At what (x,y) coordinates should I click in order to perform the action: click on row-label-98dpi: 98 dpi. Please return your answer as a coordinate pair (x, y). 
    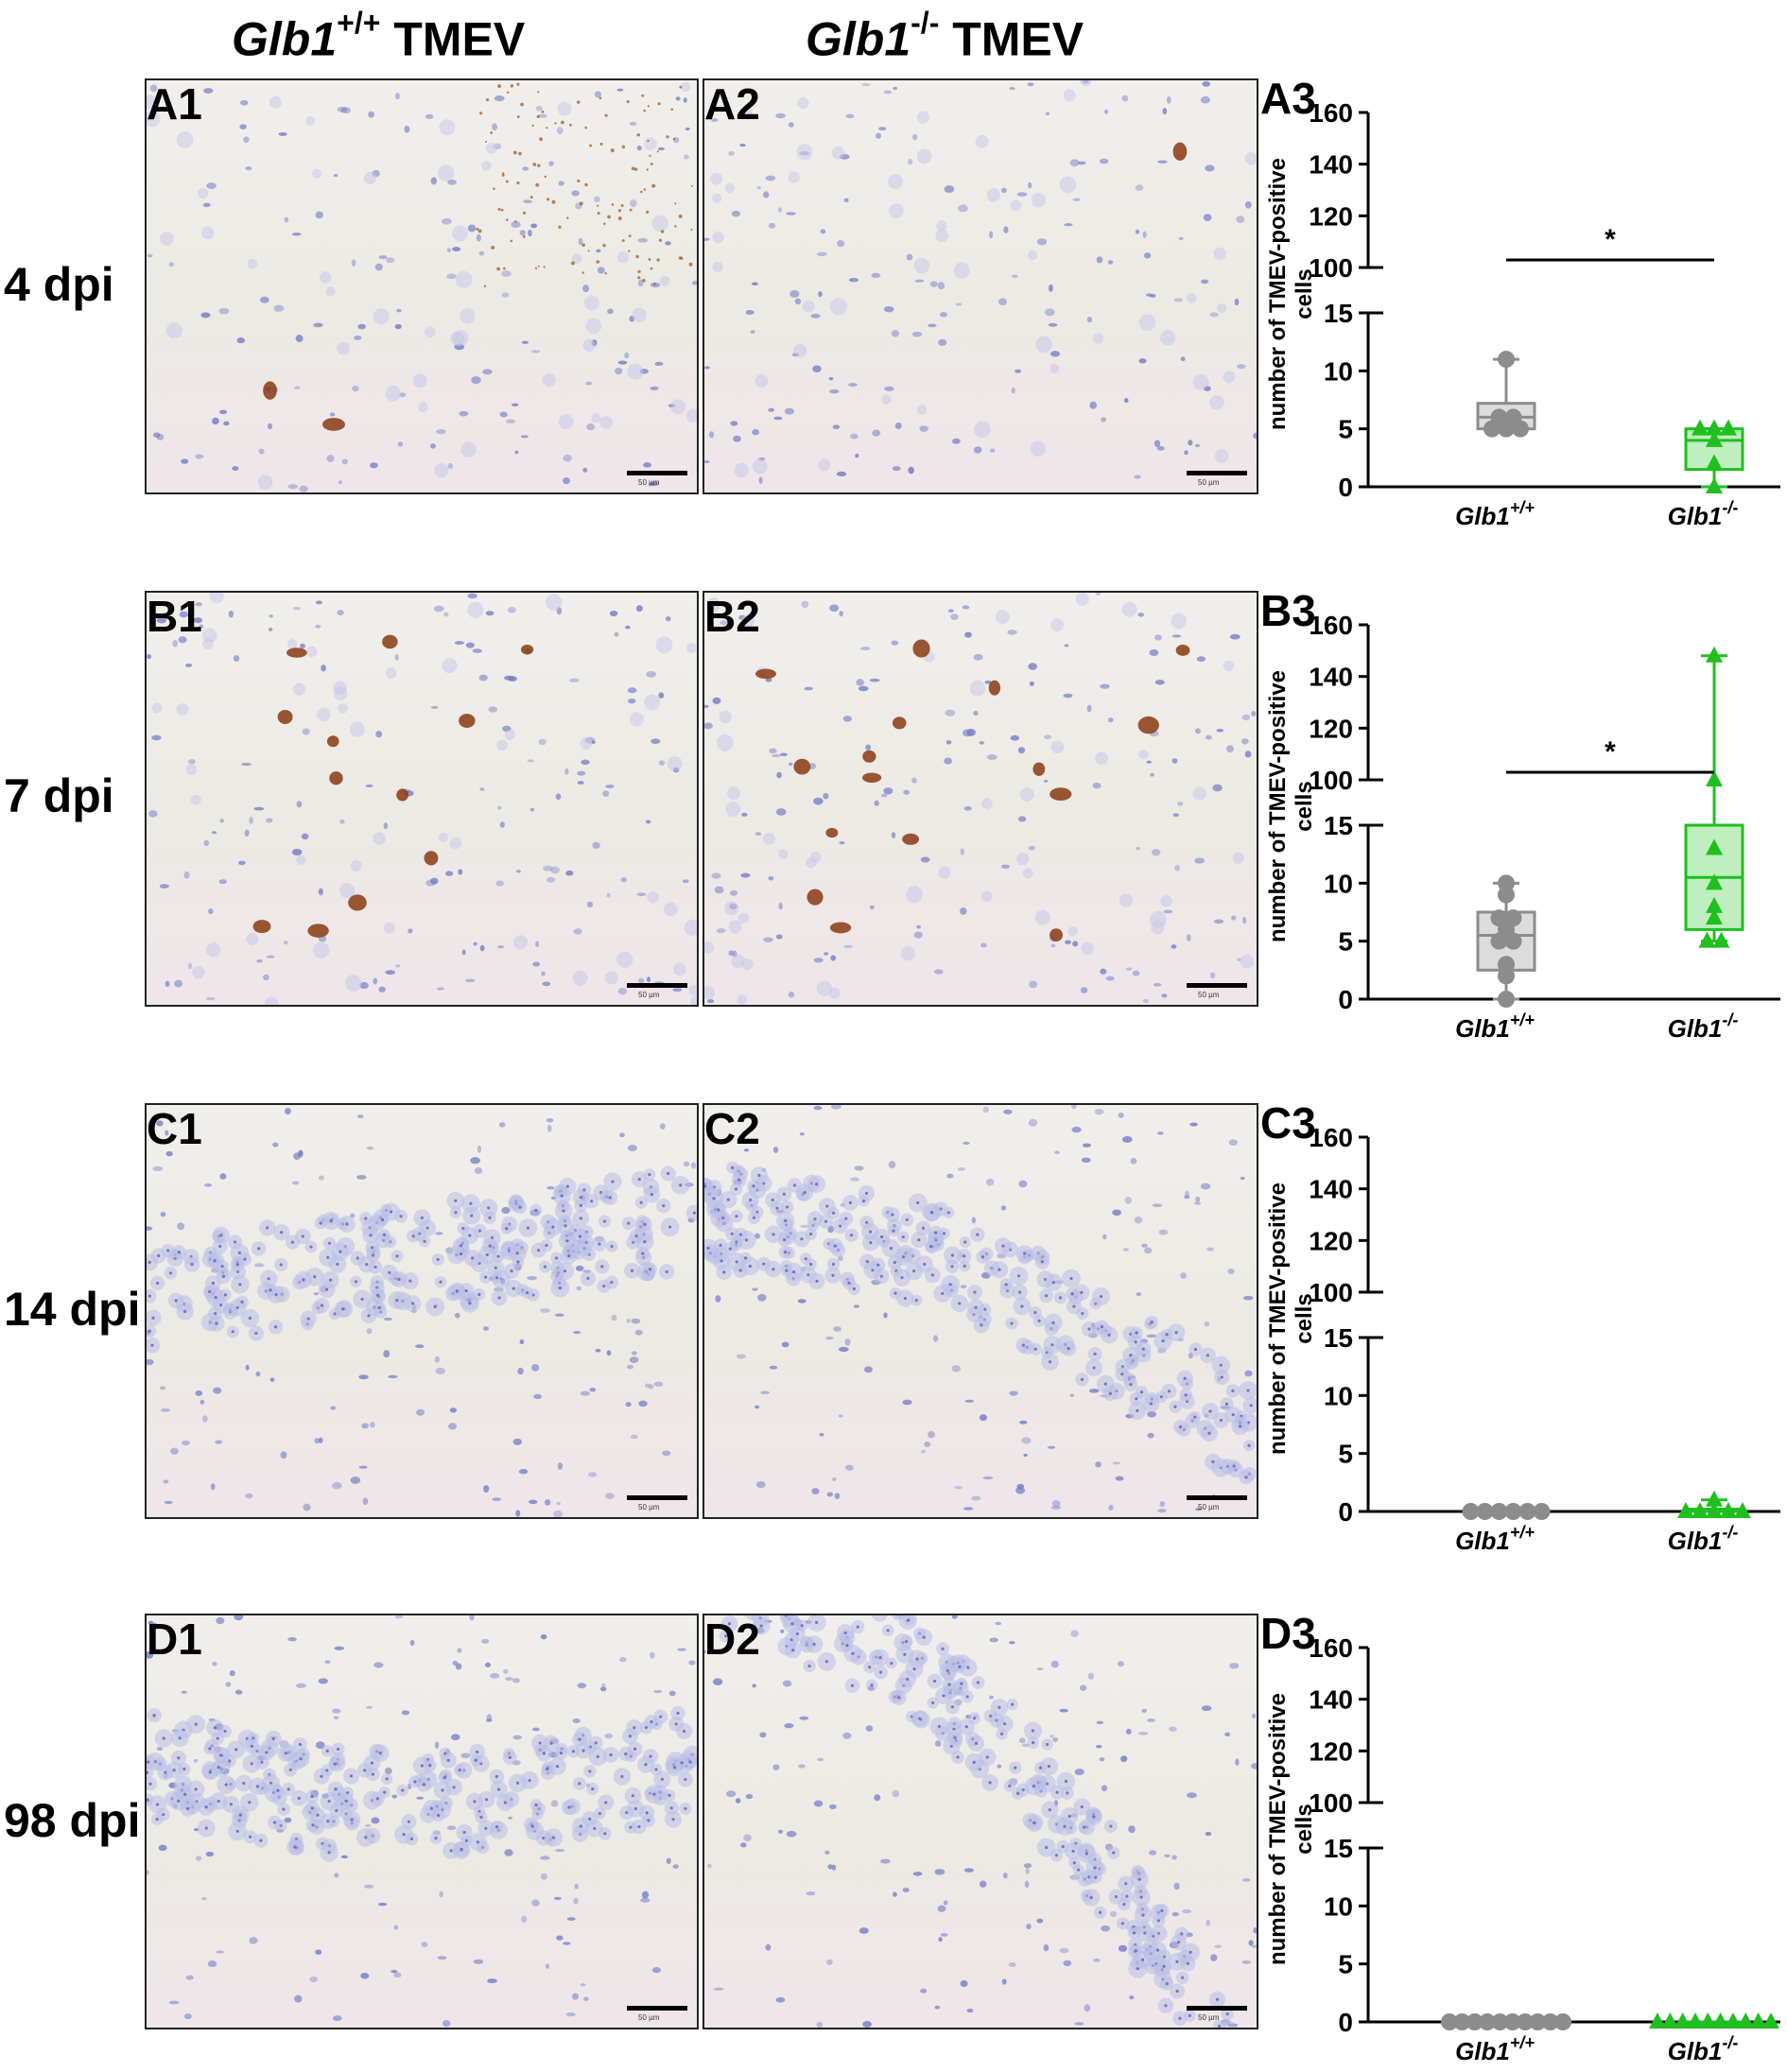
    Looking at the image, I should click on (72, 1821).